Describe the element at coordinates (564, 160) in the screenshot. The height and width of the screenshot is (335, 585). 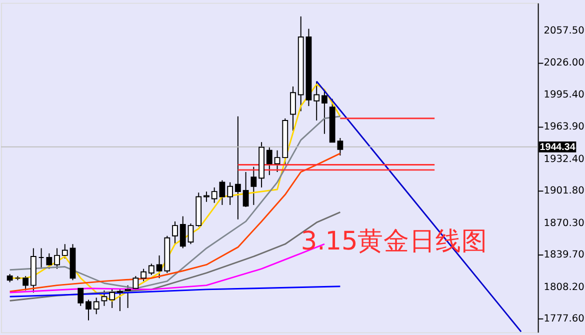
I see `y-tick-label: 1932.40` at that location.